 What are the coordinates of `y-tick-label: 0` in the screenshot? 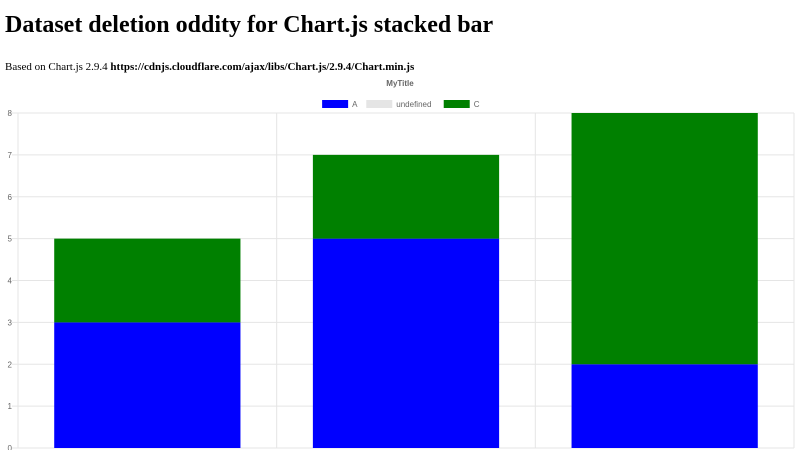 It's located at (10, 447).